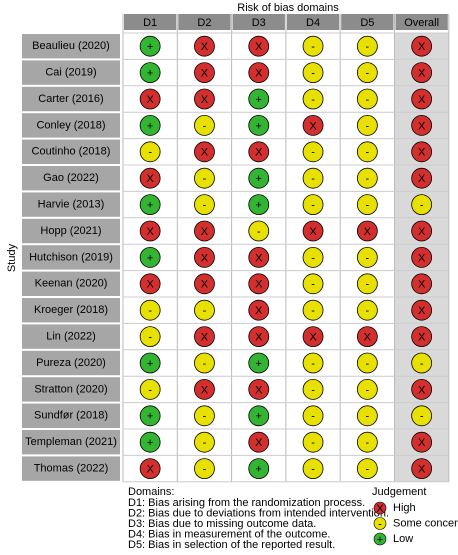  I want to click on column-header: D2, so click(204, 23).